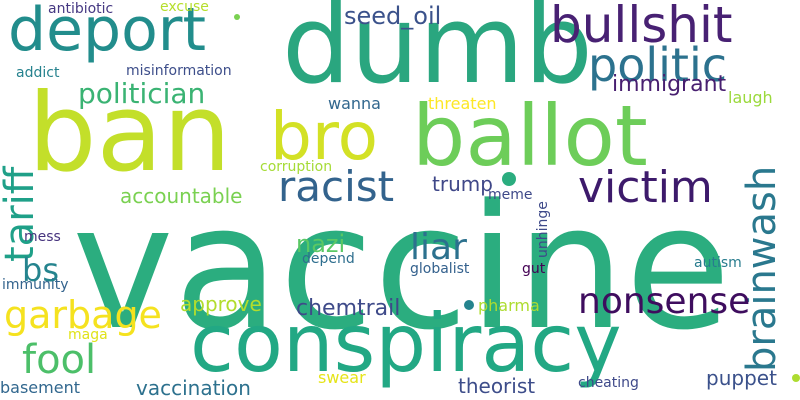  What do you see at coordinates (40, 387) in the screenshot?
I see `word-basement: basement` at bounding box center [40, 387].